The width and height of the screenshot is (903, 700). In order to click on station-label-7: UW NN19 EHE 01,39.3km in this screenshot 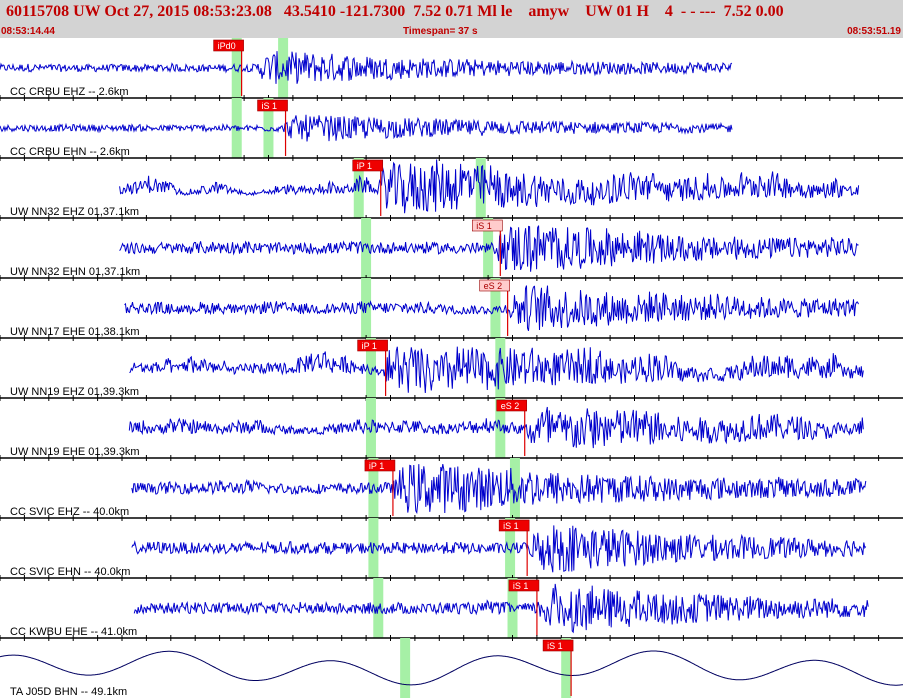, I will do `click(75, 452)`.